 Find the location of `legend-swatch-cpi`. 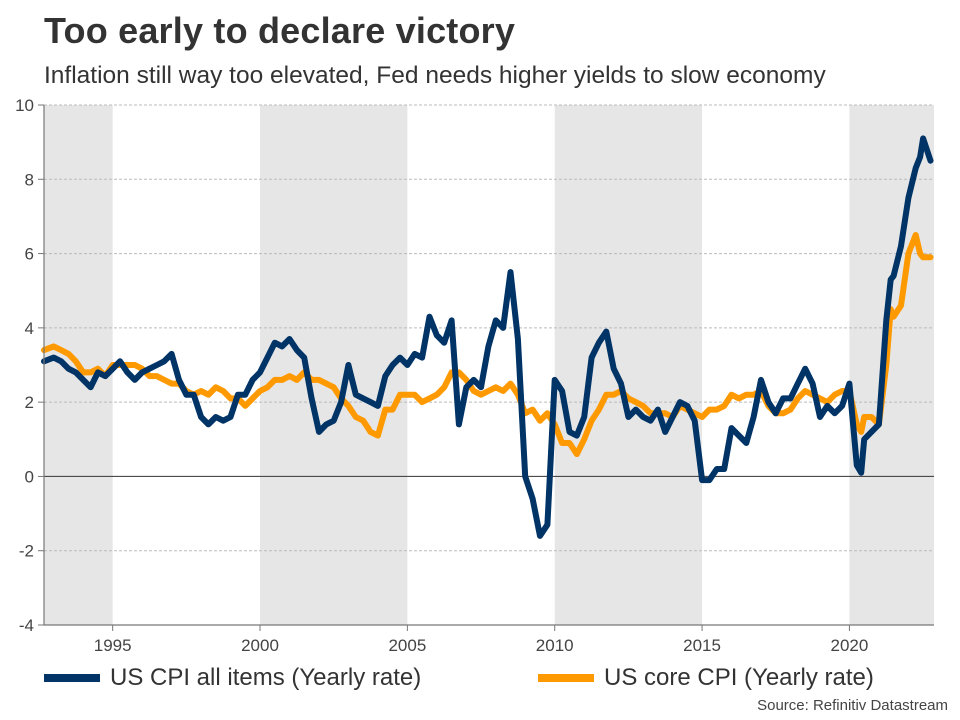

legend-swatch-cpi is located at coordinates (72, 678).